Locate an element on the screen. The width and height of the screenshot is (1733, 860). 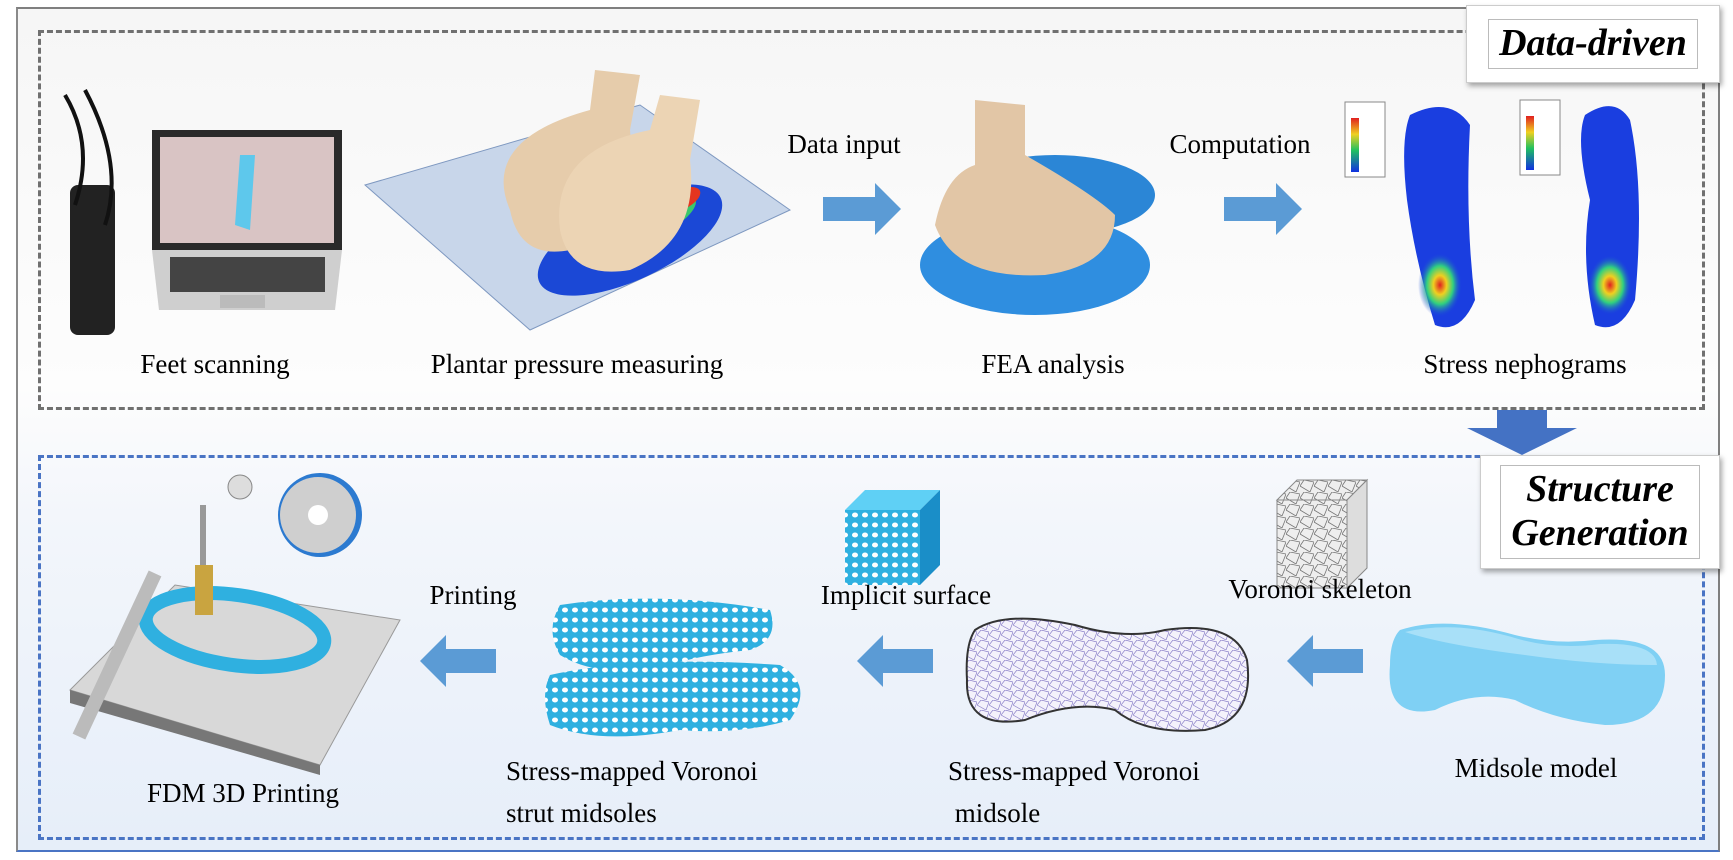
arrow-left-implicit-surface is located at coordinates (895, 661).